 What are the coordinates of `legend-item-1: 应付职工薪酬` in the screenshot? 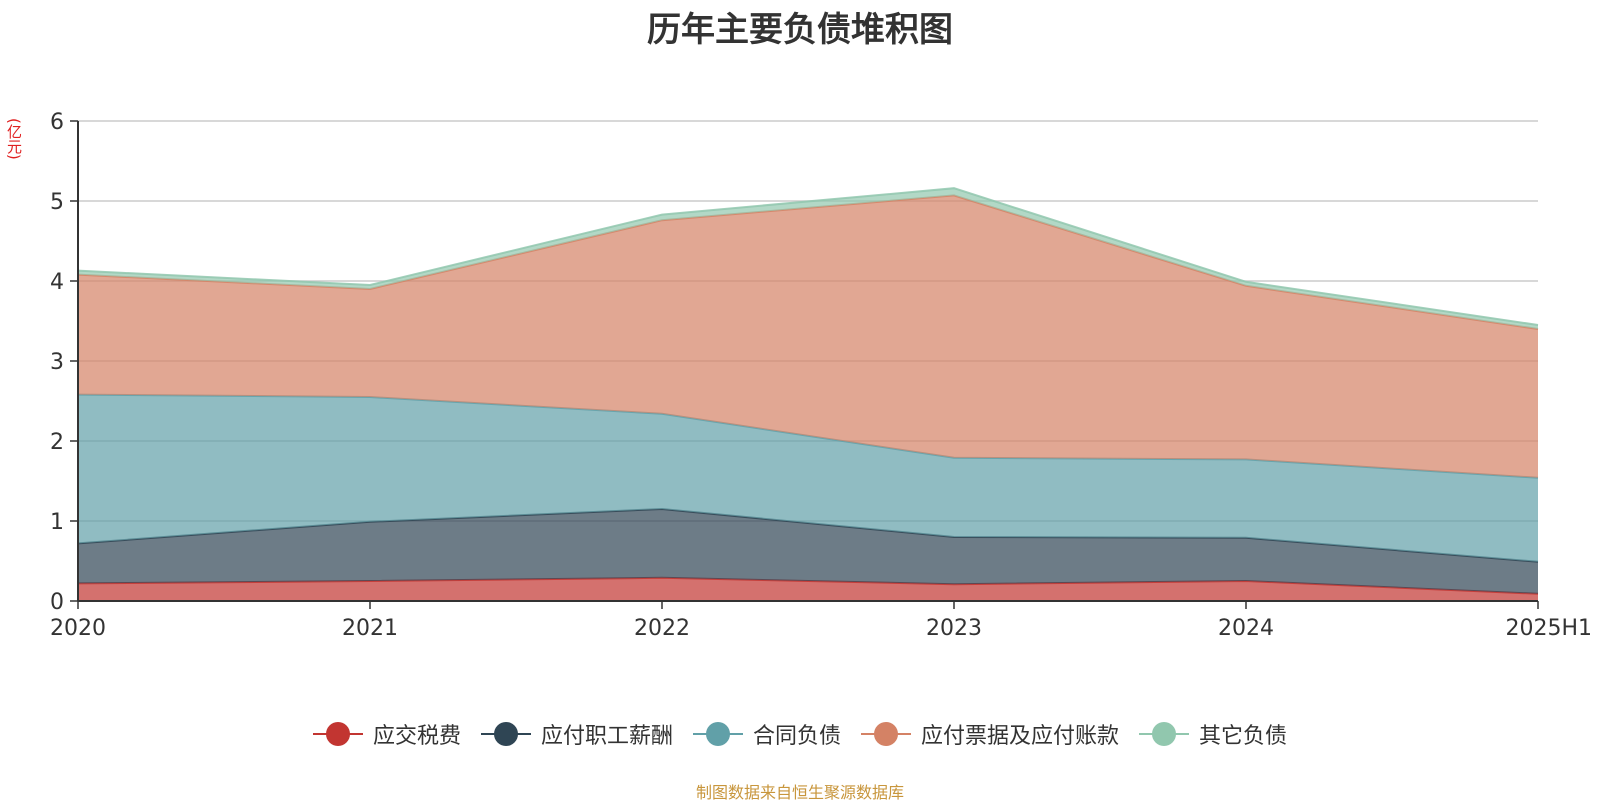 It's located at (576, 734).